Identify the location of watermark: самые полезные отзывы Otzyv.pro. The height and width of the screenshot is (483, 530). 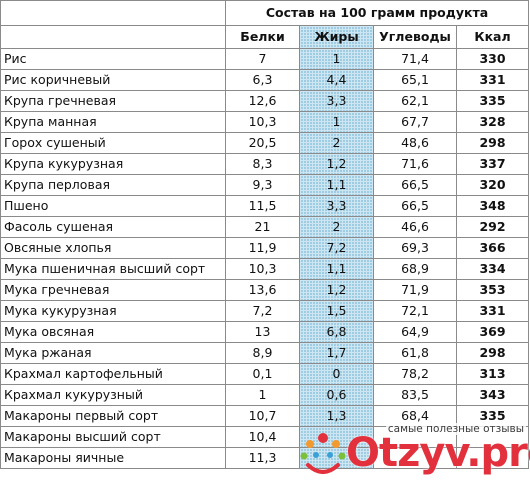
(413, 452).